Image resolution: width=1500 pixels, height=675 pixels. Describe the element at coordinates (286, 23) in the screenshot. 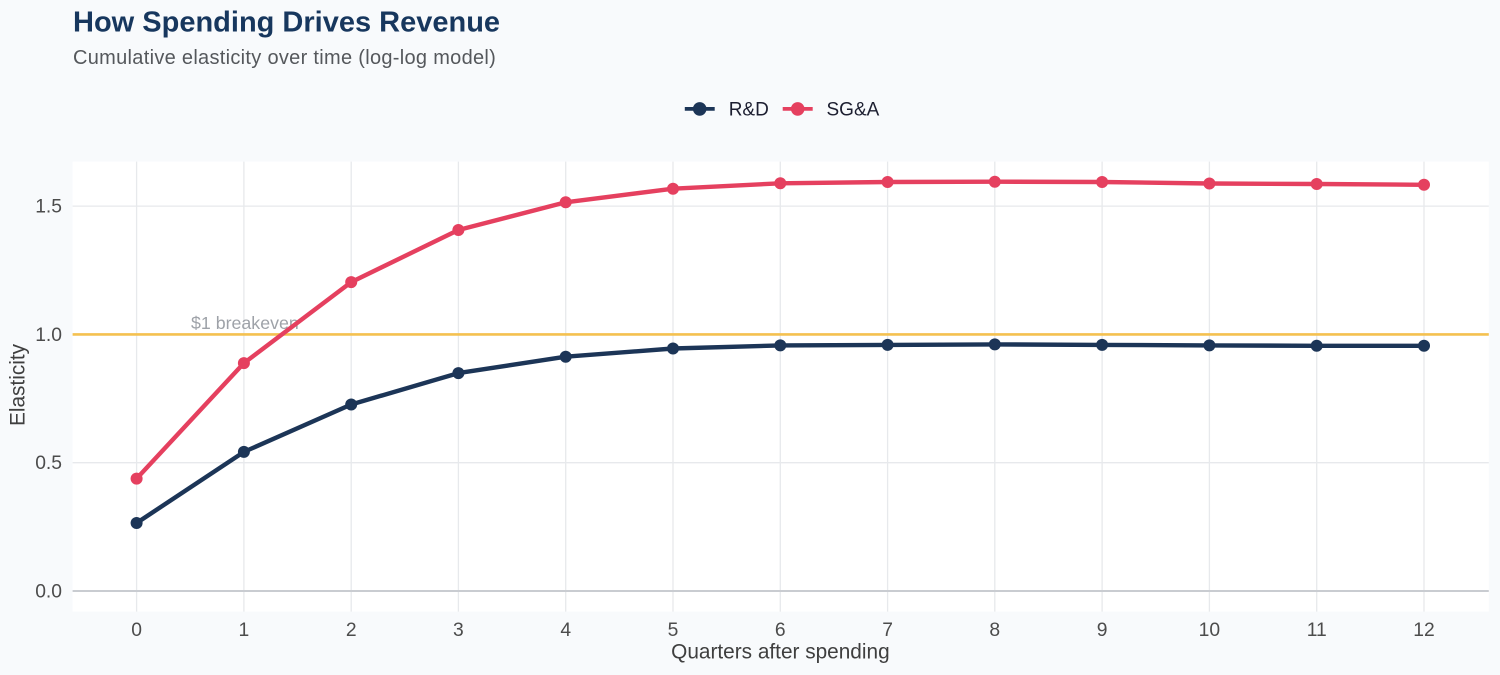

I see `svg-text: How Spending Drives Revenue` at that location.